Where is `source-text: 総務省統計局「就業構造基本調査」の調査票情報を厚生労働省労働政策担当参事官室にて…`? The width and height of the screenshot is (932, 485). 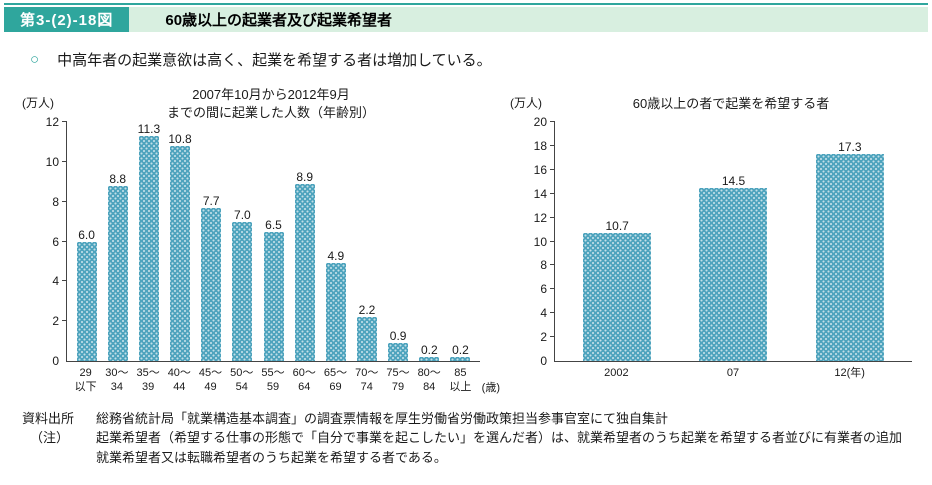
source-text: 総務省統計局「就業構造基本調査」の調査票情報を厚生労働省労働政策担当参事官室にて… is located at coordinates (382, 418).